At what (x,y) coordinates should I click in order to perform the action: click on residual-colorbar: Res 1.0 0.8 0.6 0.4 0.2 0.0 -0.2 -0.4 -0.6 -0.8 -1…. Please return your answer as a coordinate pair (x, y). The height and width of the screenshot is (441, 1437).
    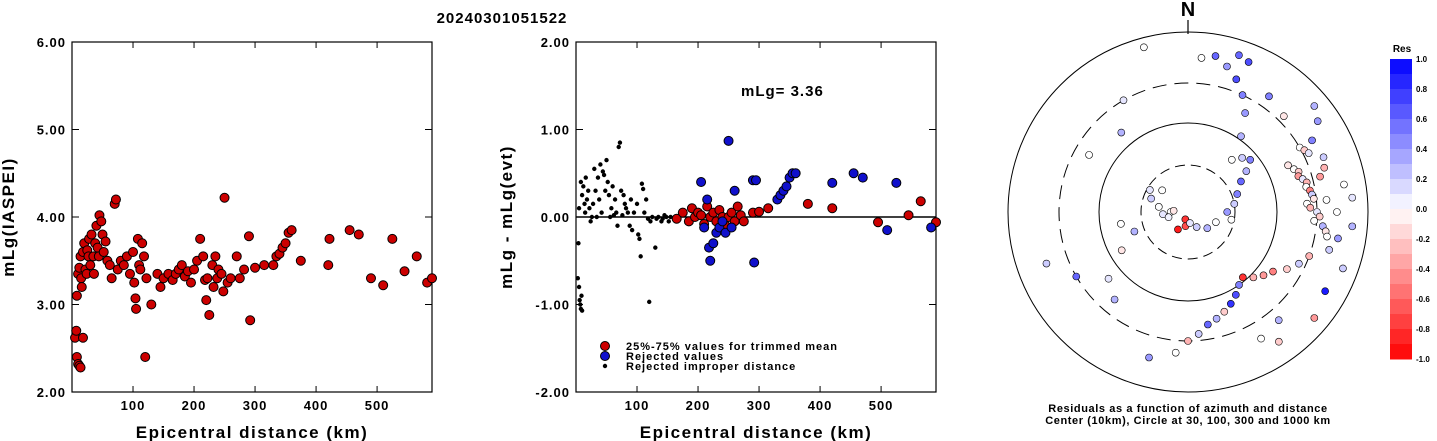
    Looking at the image, I should click on (1410, 204).